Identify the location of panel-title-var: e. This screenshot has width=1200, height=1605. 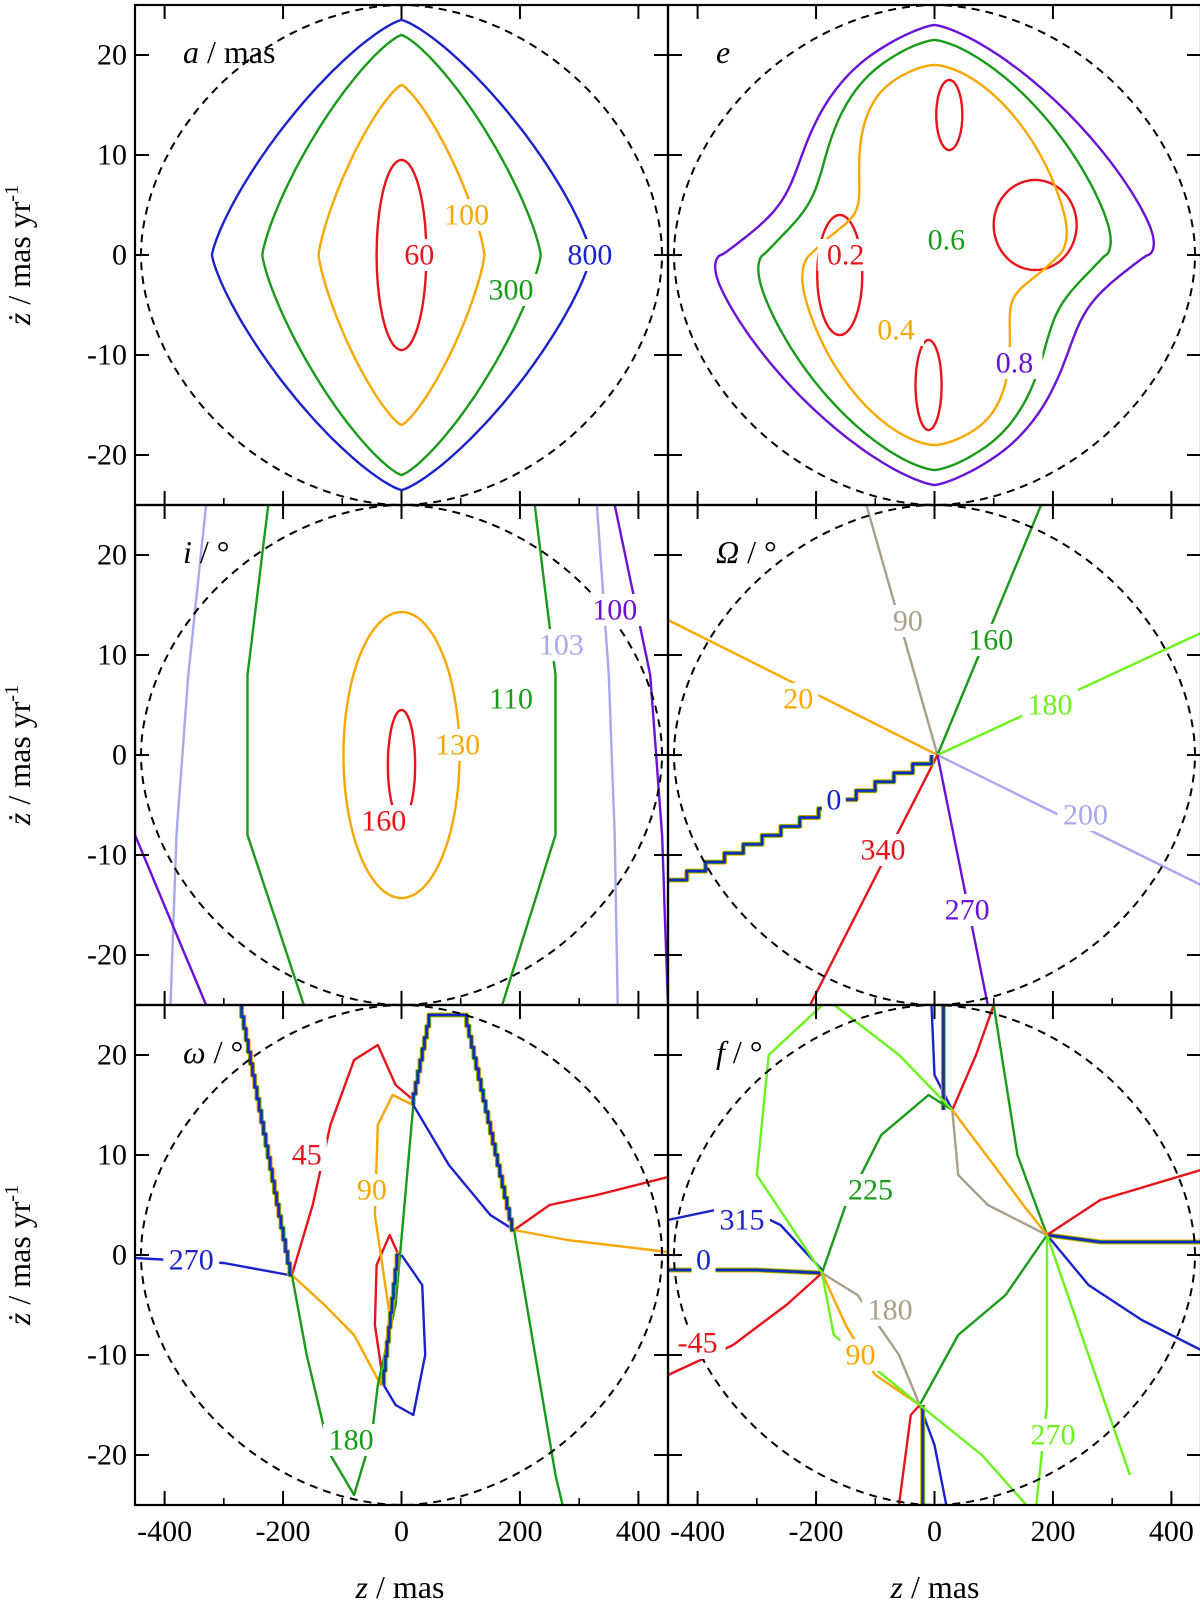
(723, 52).